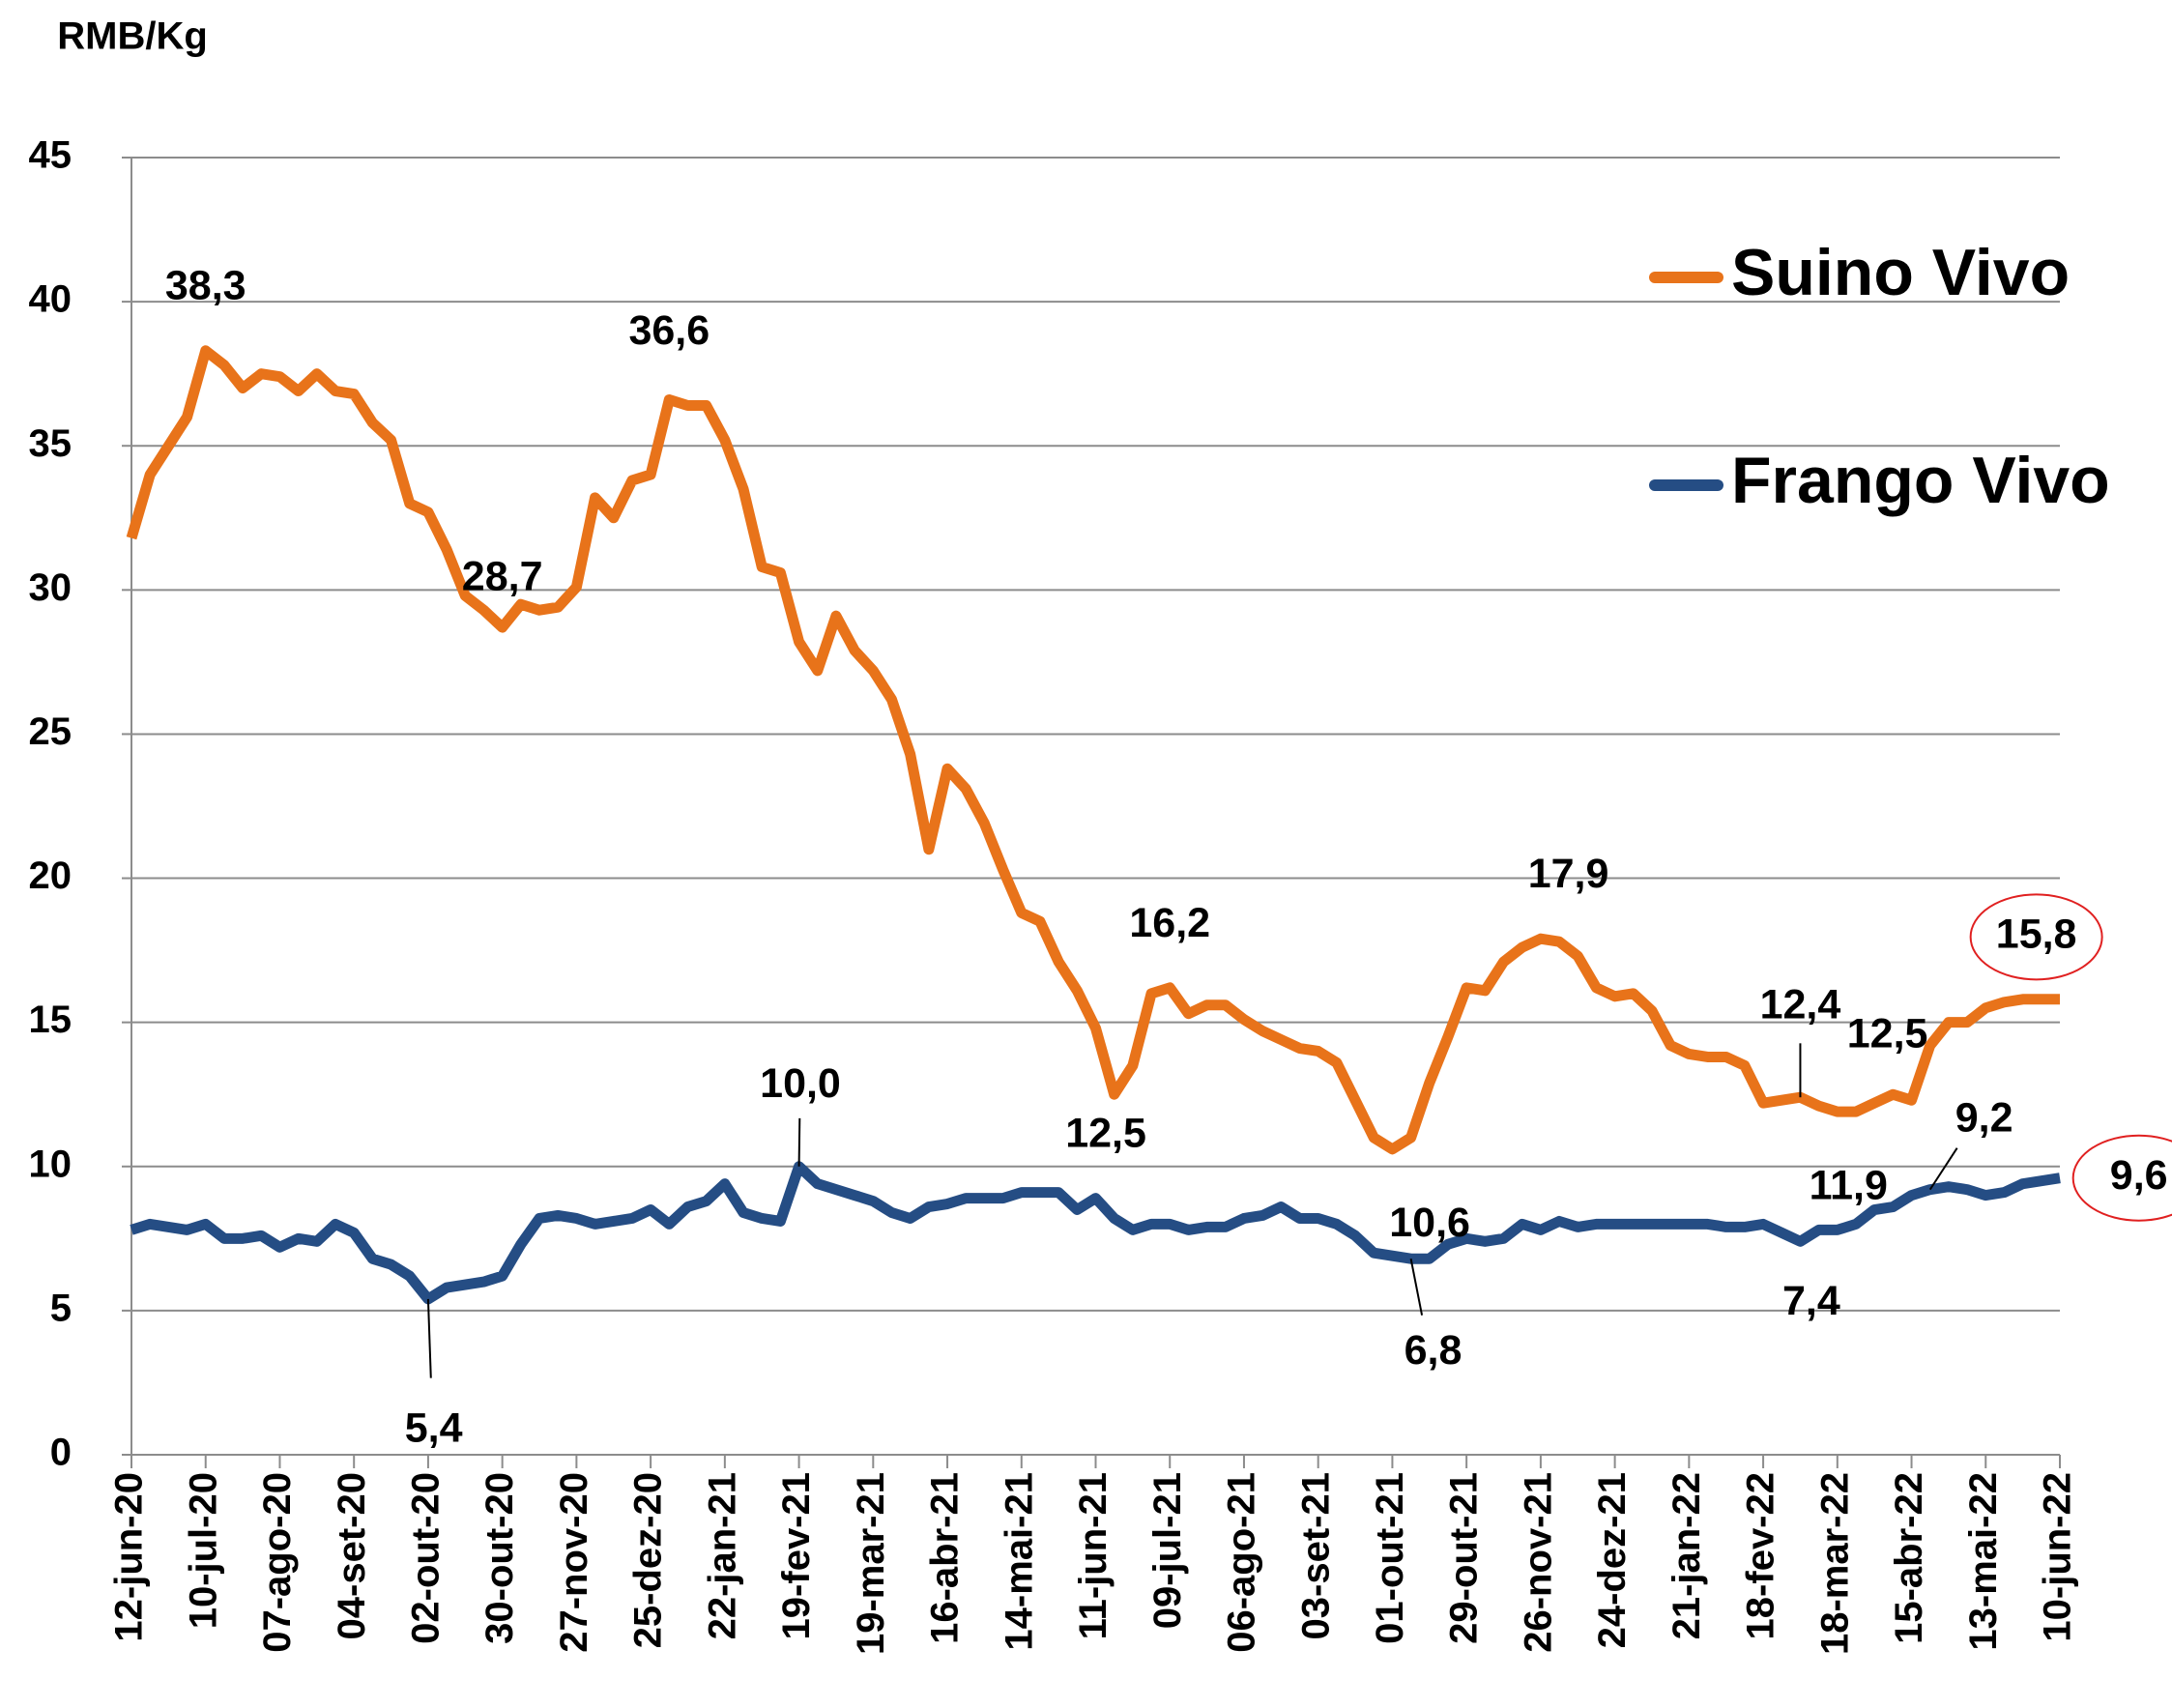  What do you see at coordinates (2139, 1175) in the screenshot?
I see `data-label: 9,6` at bounding box center [2139, 1175].